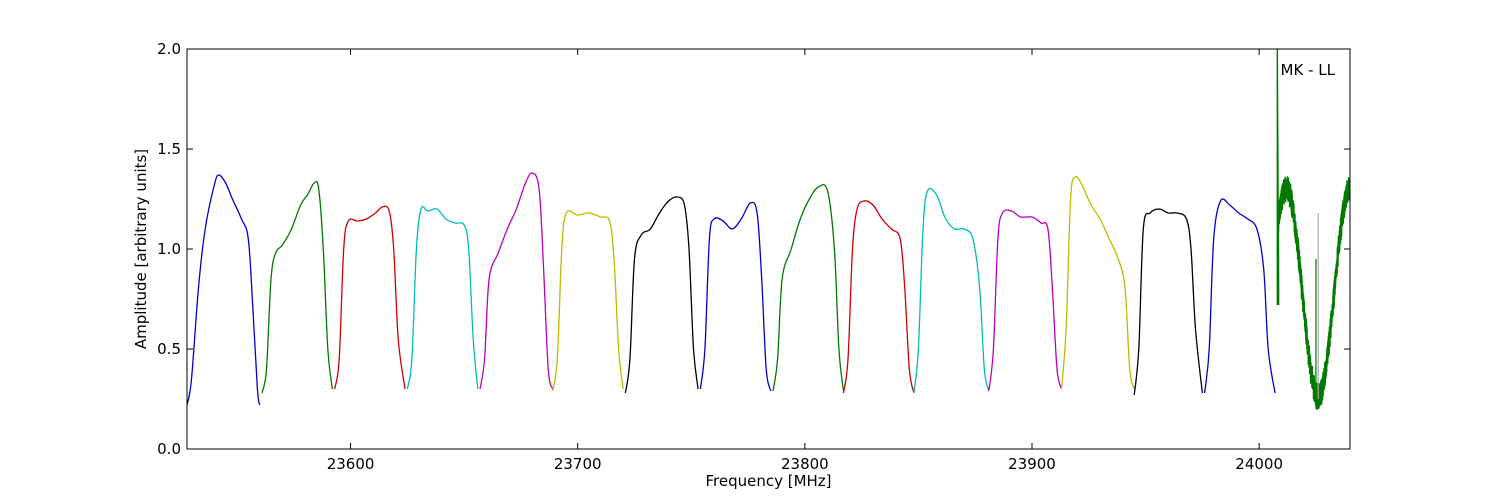 This screenshot has width=1500, height=500. I want to click on chart-annotation: MK - LL, so click(1308, 70).